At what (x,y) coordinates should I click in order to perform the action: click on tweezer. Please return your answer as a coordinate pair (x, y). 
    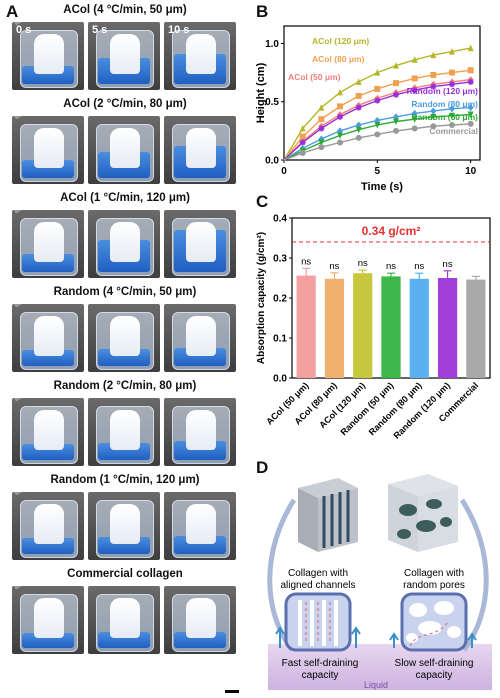
    Looking at the image, I should click on (26, 494).